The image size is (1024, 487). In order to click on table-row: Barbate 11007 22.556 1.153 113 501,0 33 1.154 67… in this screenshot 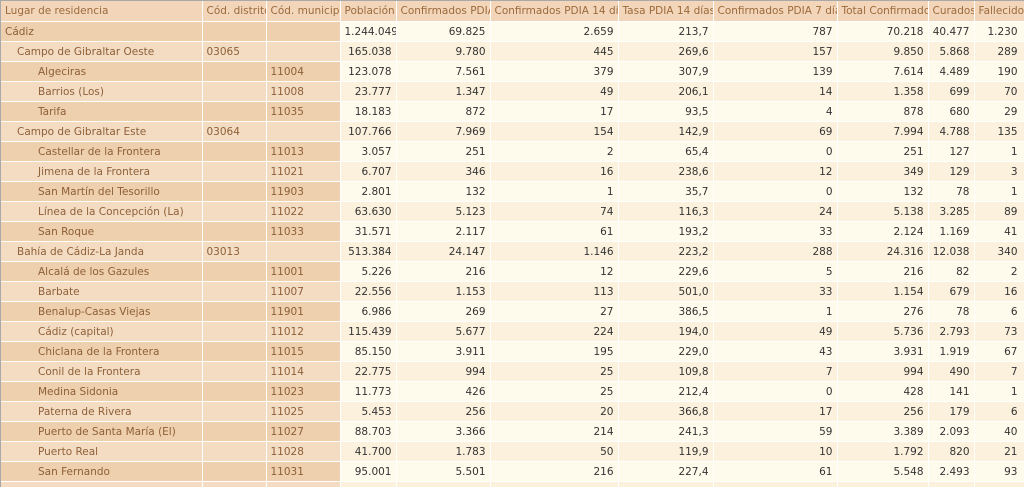, I will do `click(512, 291)`.